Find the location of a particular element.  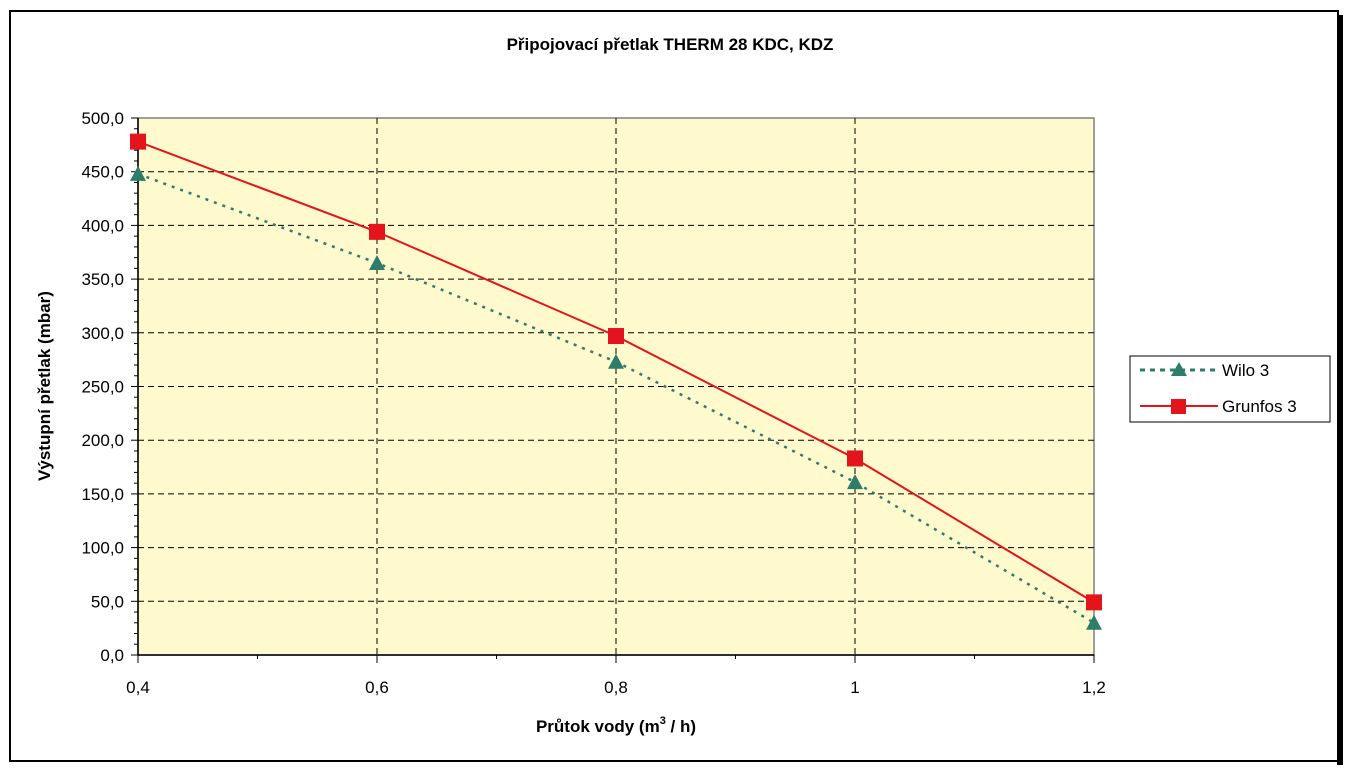

y-tick-label: 200,0 is located at coordinates (102, 440).